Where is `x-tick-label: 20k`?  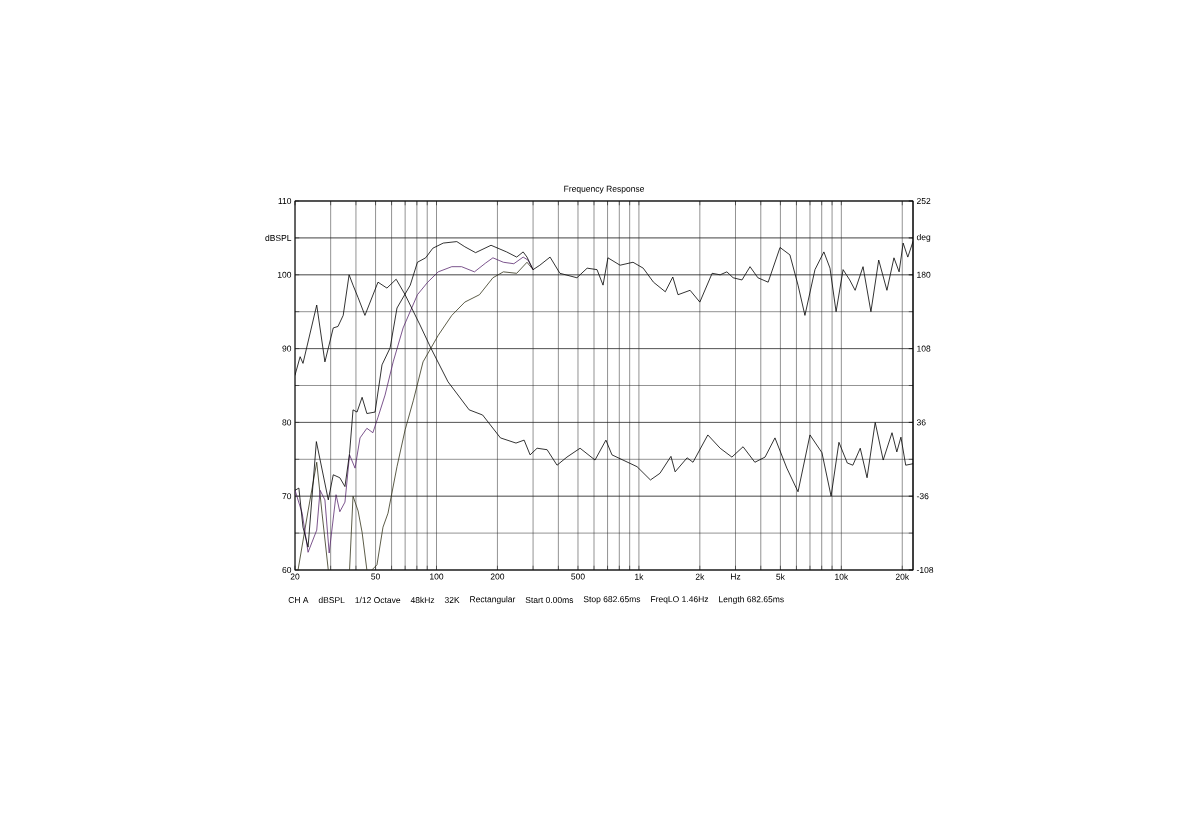 x-tick-label: 20k is located at coordinates (902, 576).